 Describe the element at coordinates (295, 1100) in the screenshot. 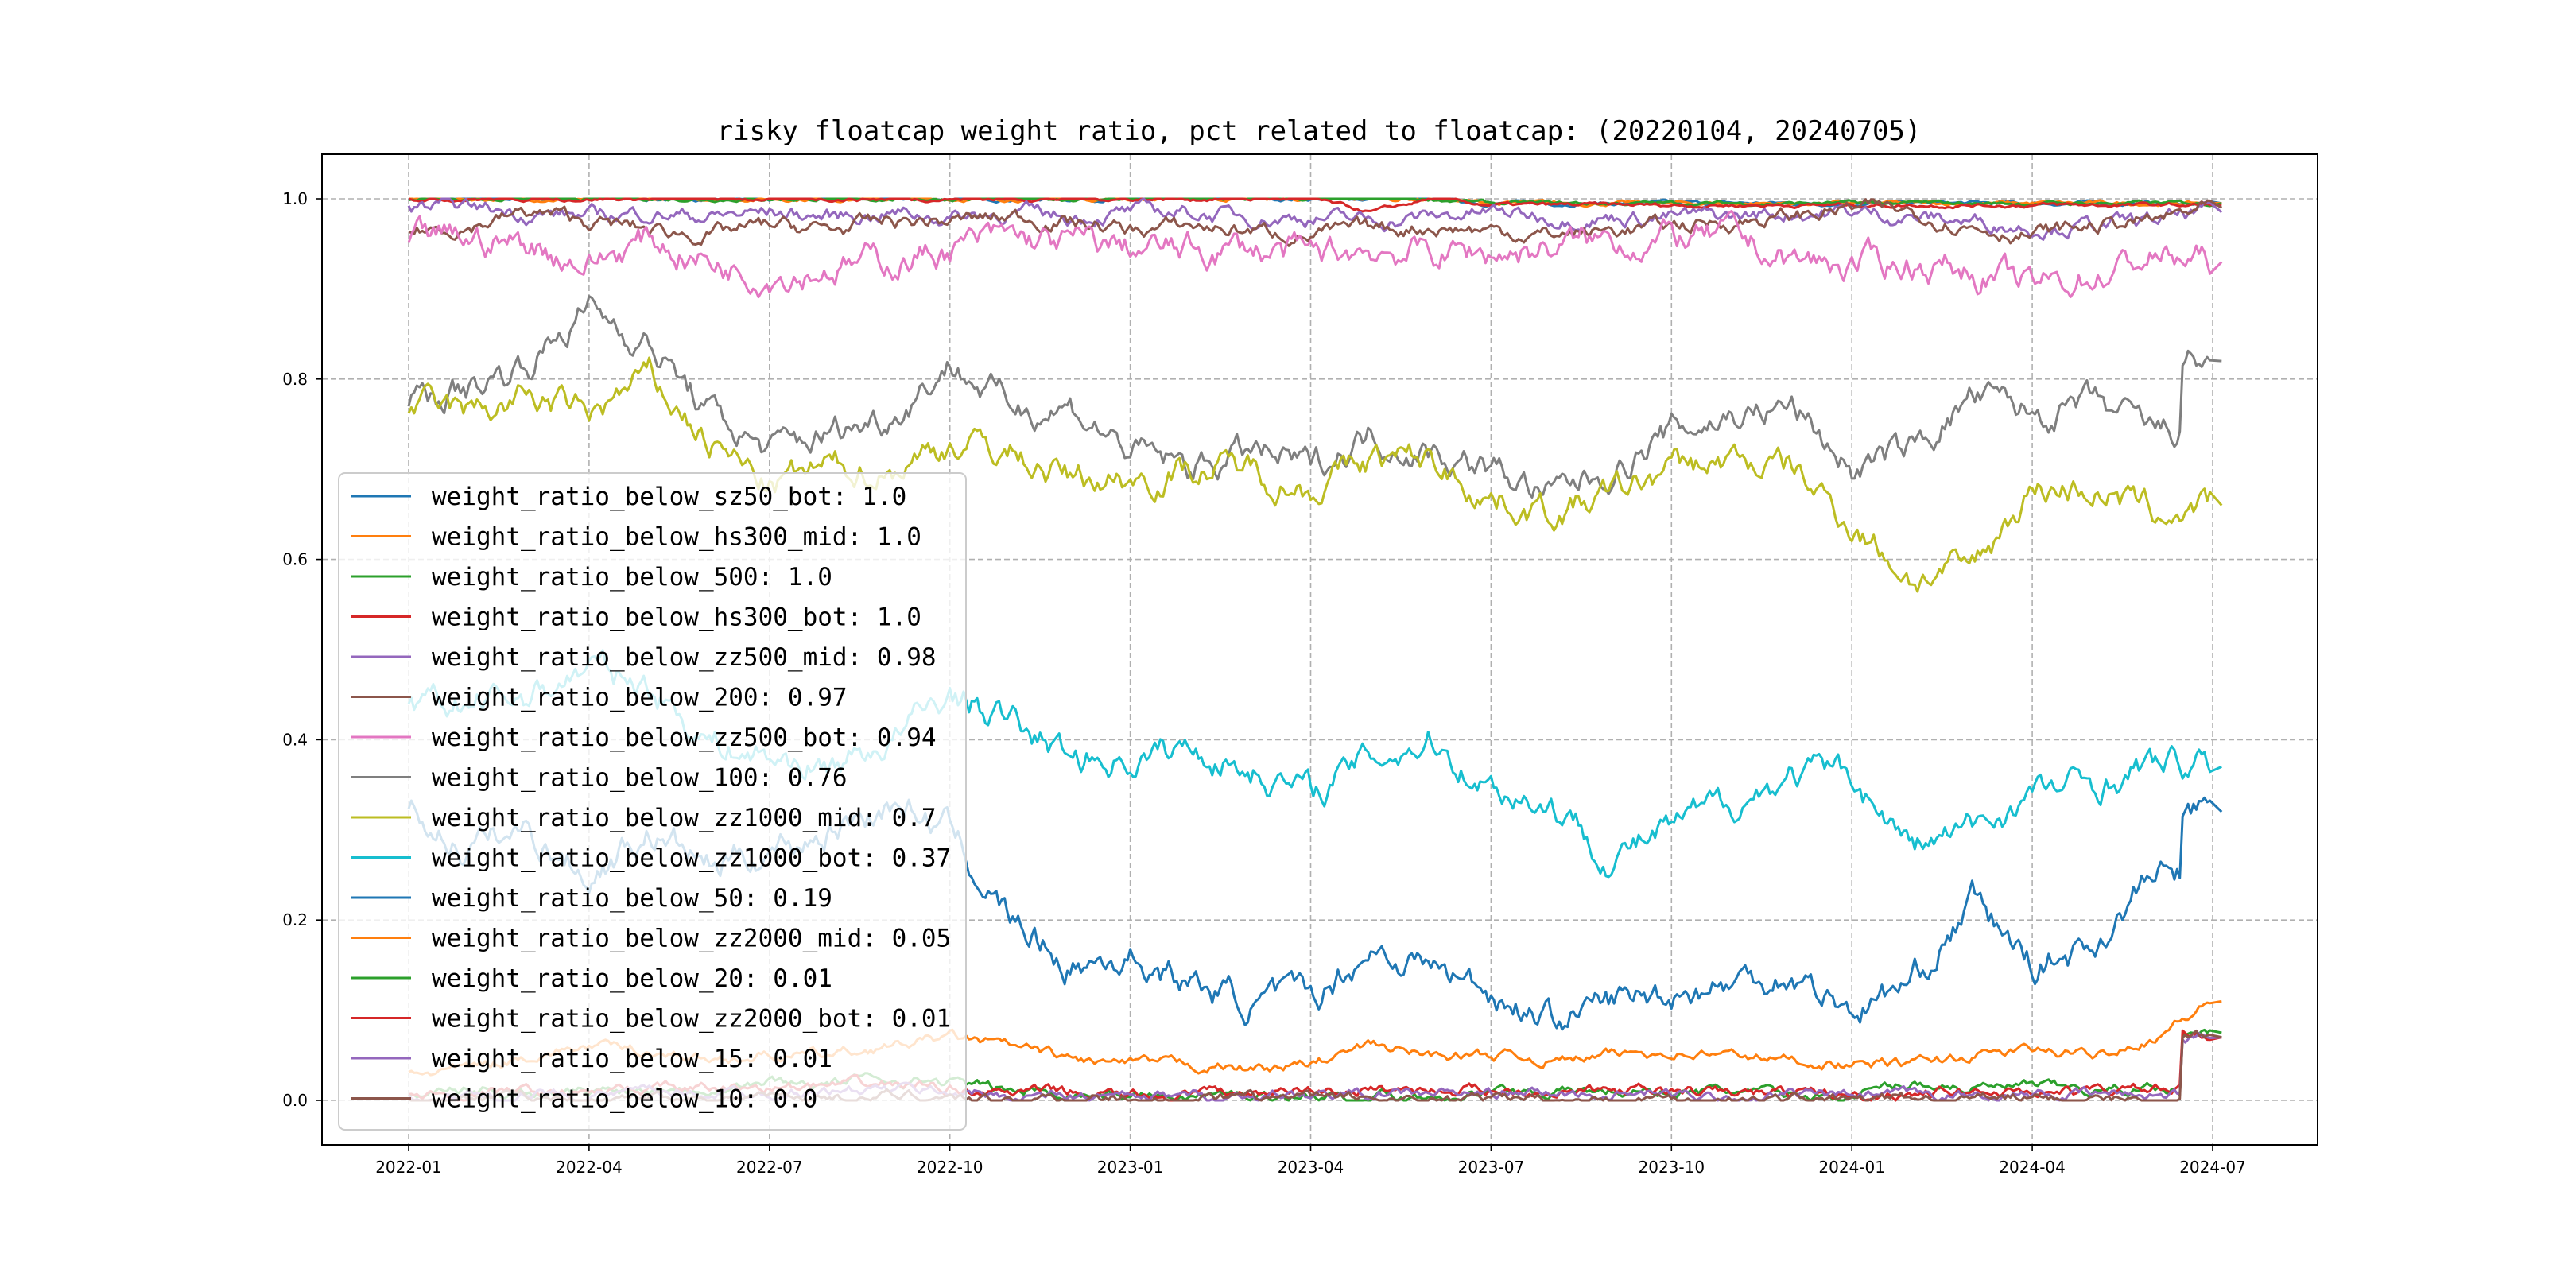

I see `y-tick-label: 0.0` at that location.